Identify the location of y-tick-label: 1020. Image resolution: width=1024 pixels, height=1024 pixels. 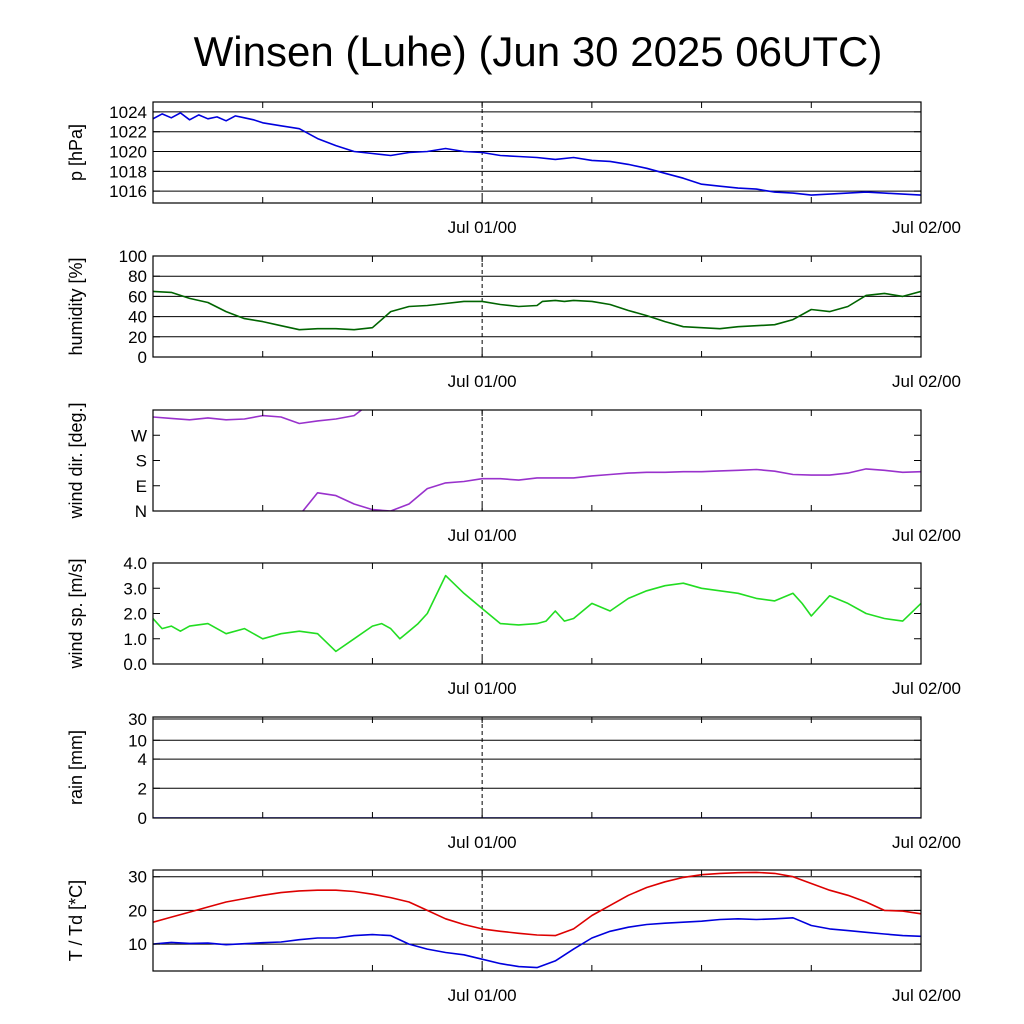
(128, 152).